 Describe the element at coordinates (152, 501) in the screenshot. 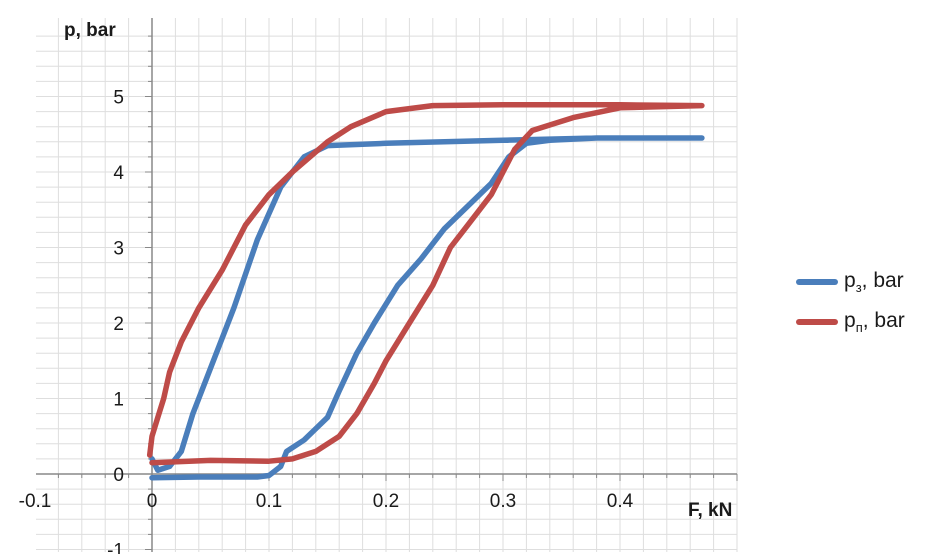

I see `x-tick-label: 0` at that location.